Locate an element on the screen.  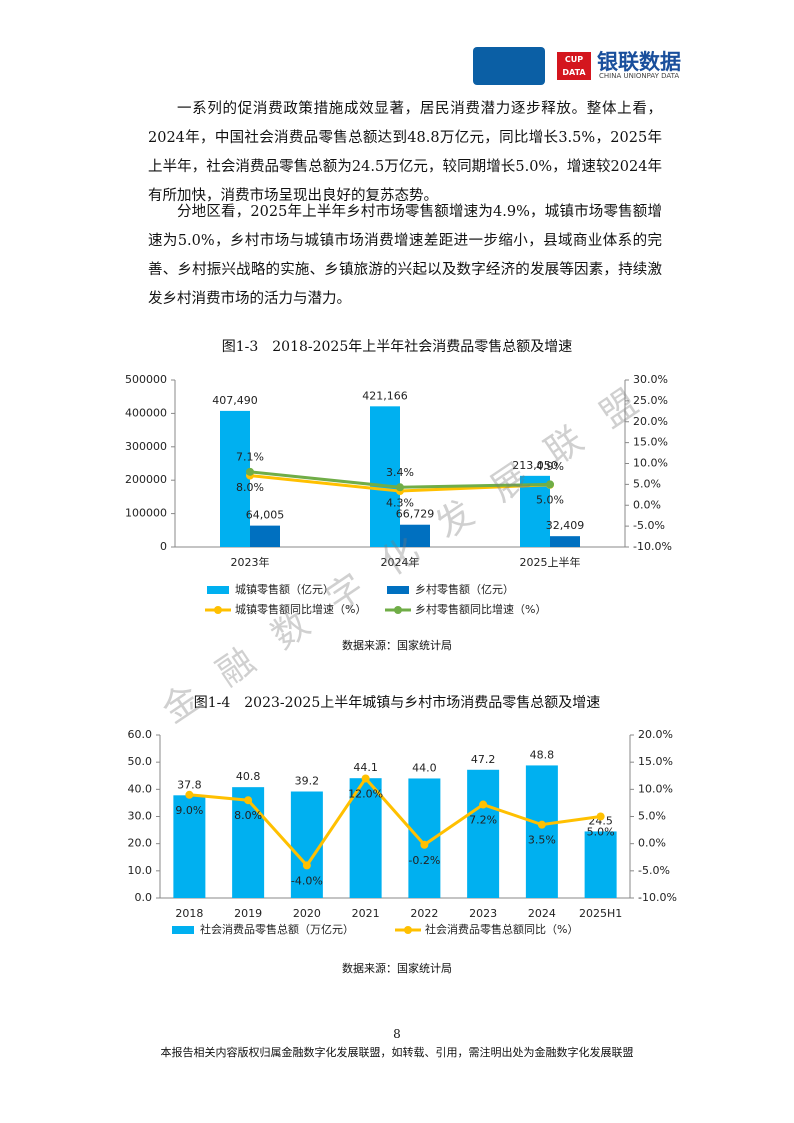
data-label: -0.2% is located at coordinates (424, 860).